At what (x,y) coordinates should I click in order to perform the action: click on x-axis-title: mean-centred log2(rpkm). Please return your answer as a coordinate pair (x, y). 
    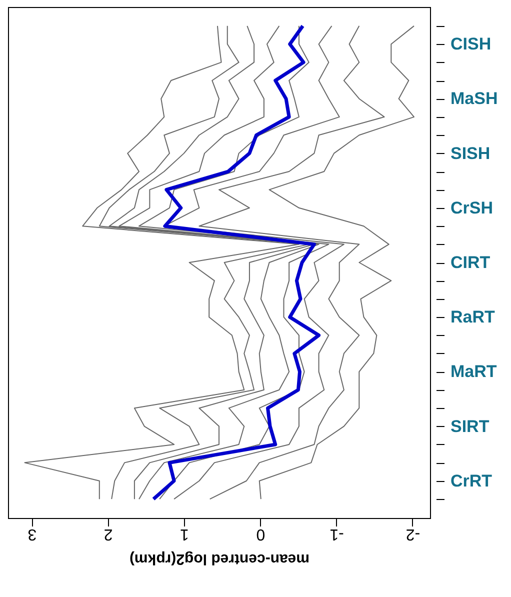
    Looking at the image, I should click on (219, 559).